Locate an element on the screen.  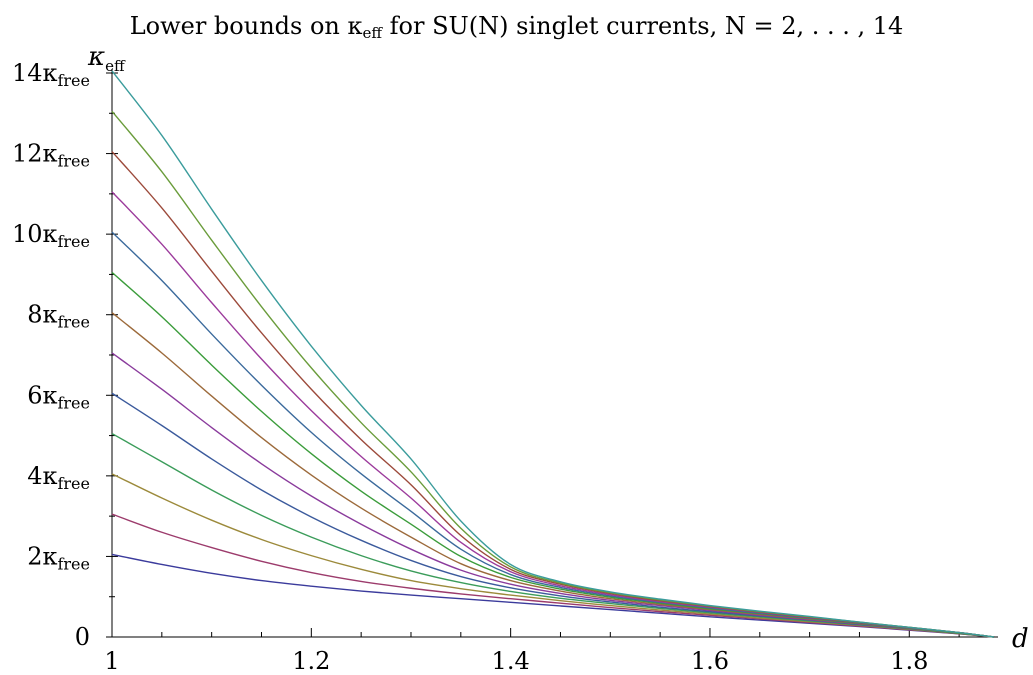
chart-title-main: Lower bounds on κ is located at coordinates (246, 26).